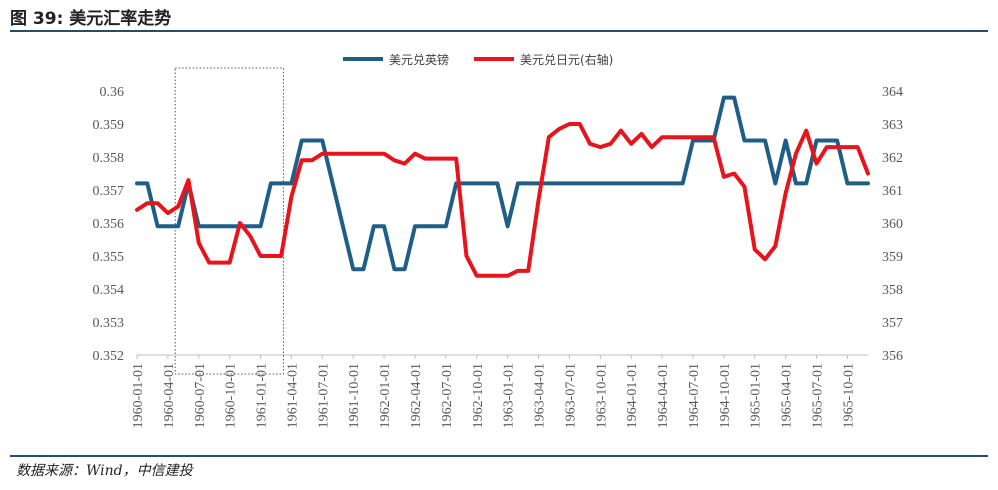  What do you see at coordinates (756, 395) in the screenshot?
I see `x-tick-label: 1965-01-01` at bounding box center [756, 395].